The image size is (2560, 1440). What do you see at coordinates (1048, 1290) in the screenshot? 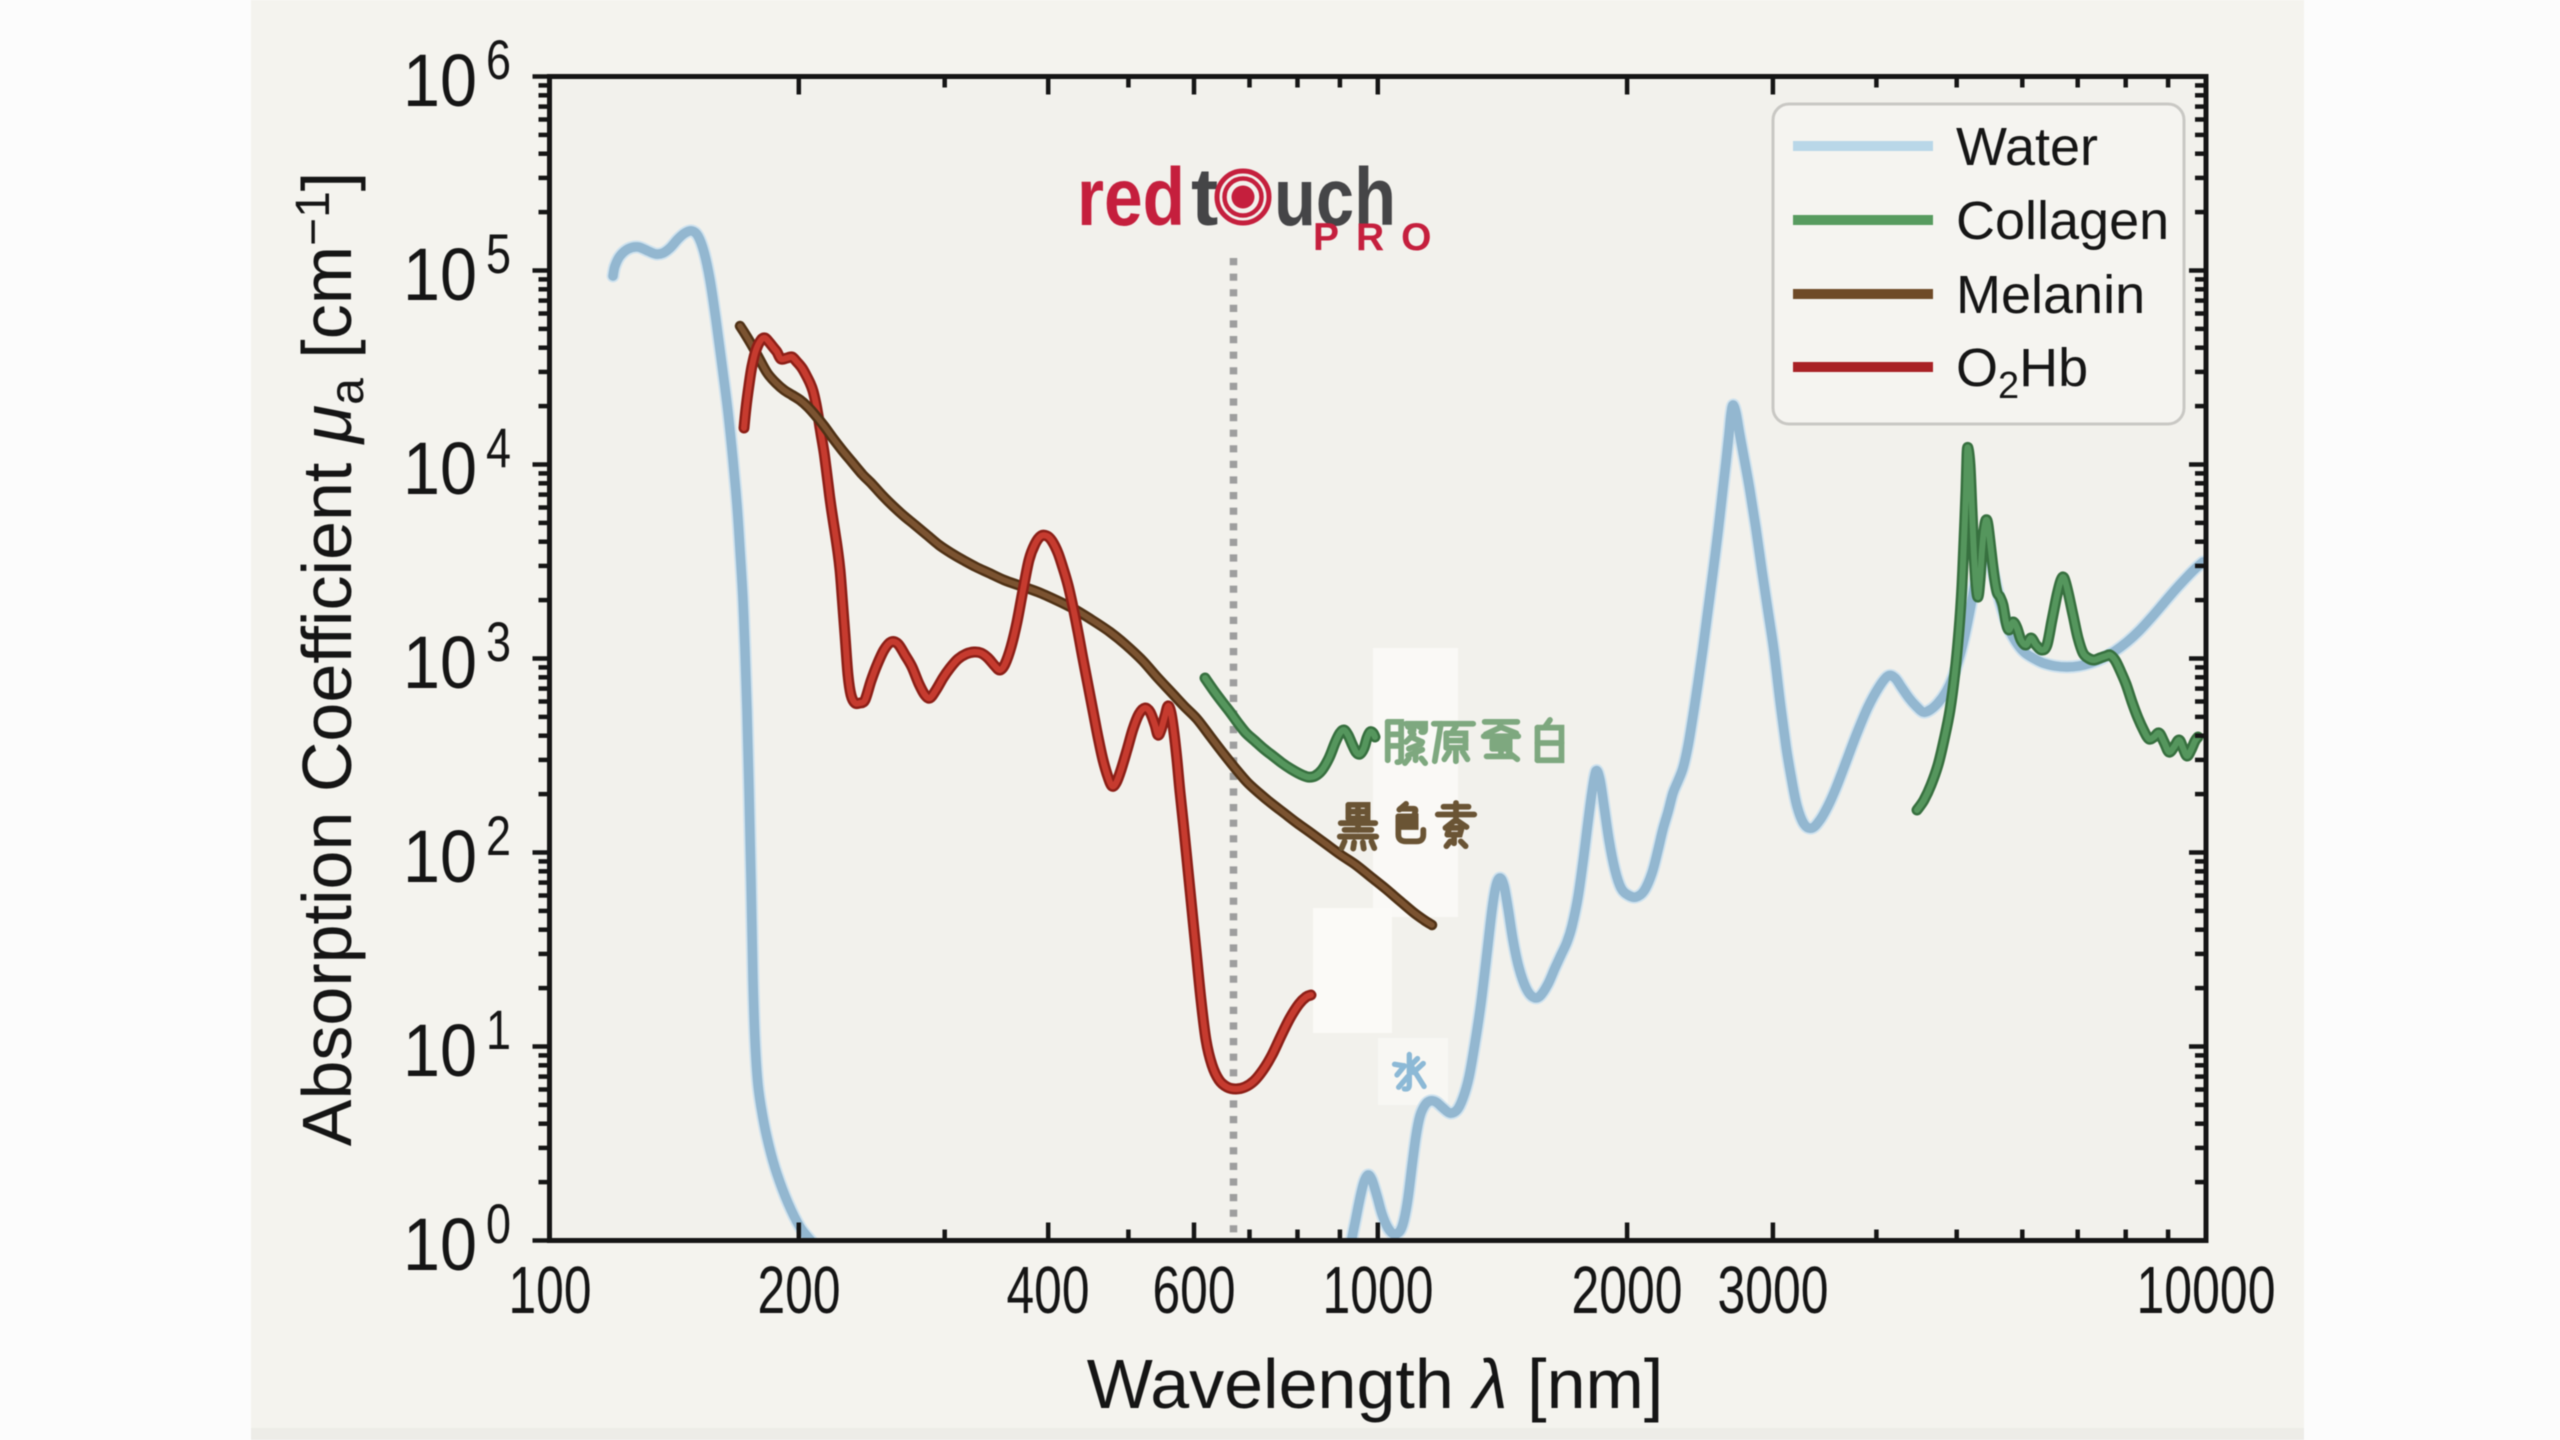
I see `svg-text: 400` at bounding box center [1048, 1290].